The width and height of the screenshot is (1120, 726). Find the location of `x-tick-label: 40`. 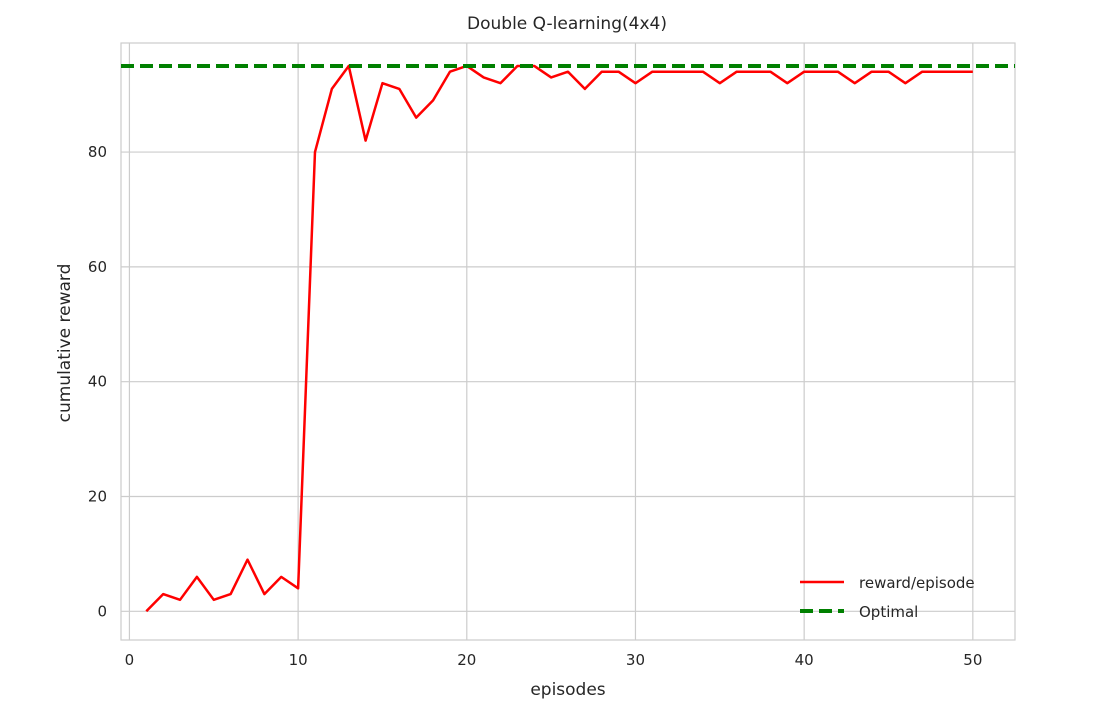

x-tick-label: 40 is located at coordinates (804, 660).